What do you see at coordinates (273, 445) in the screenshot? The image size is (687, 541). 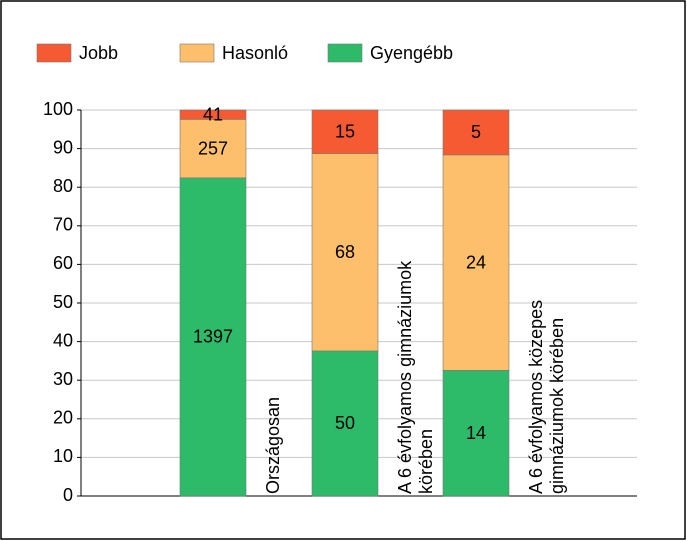 I see `x-tick-label: Országosan` at bounding box center [273, 445].